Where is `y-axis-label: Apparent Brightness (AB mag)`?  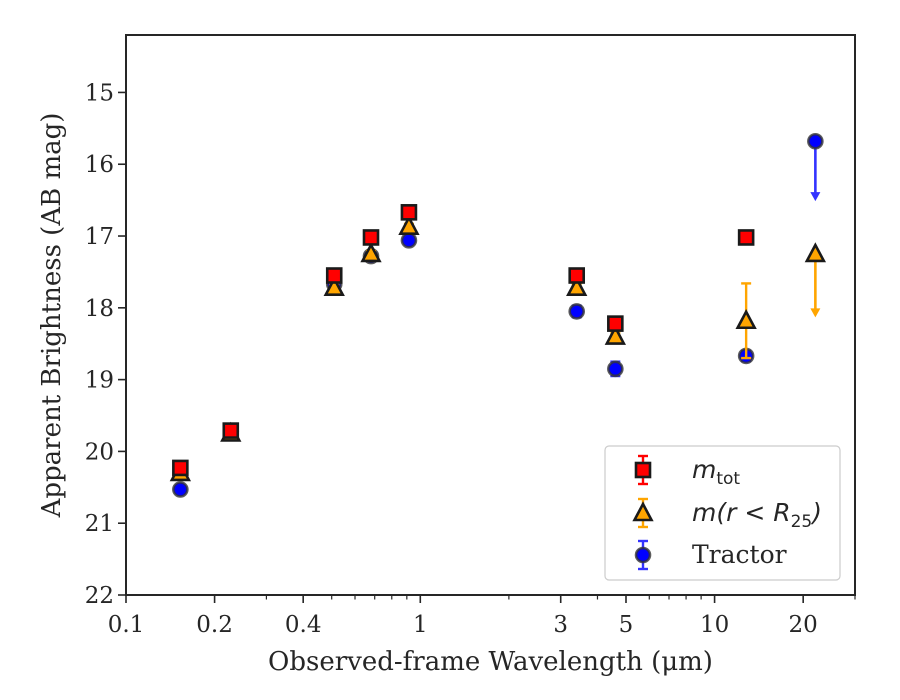
y-axis-label: Apparent Brightness (AB mag) is located at coordinates (52, 316).